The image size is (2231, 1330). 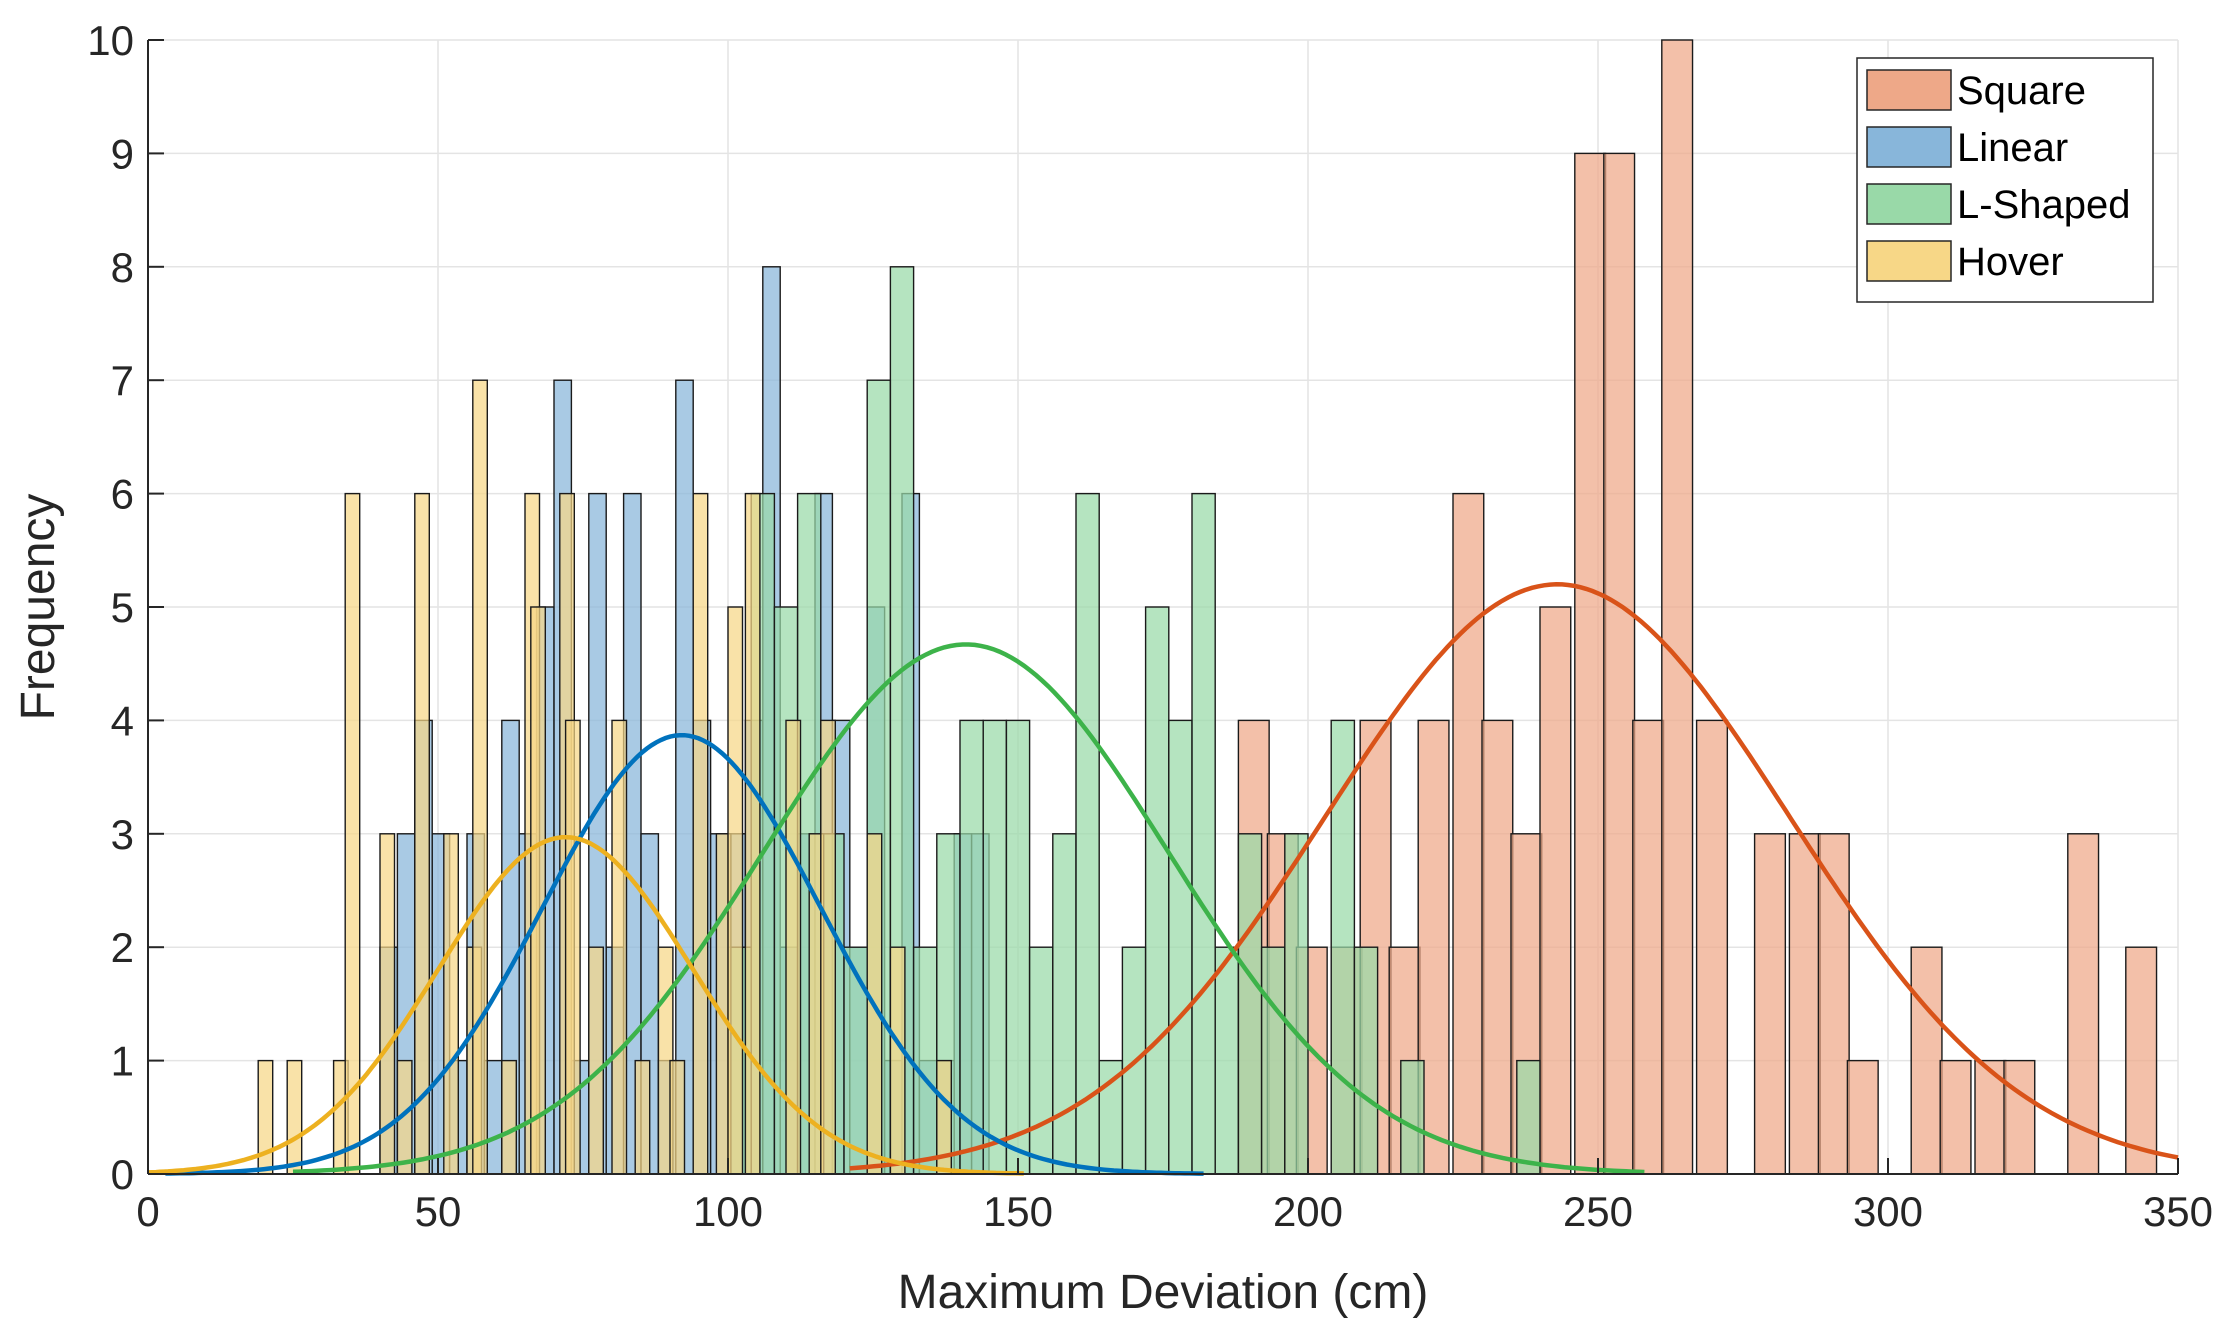 I want to click on legend-label: Hover, so click(x=2010, y=262).